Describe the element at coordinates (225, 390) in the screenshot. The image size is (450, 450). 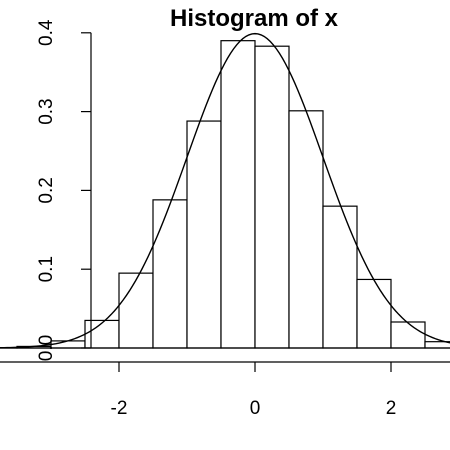
I see `x-axis: -4-2024` at that location.